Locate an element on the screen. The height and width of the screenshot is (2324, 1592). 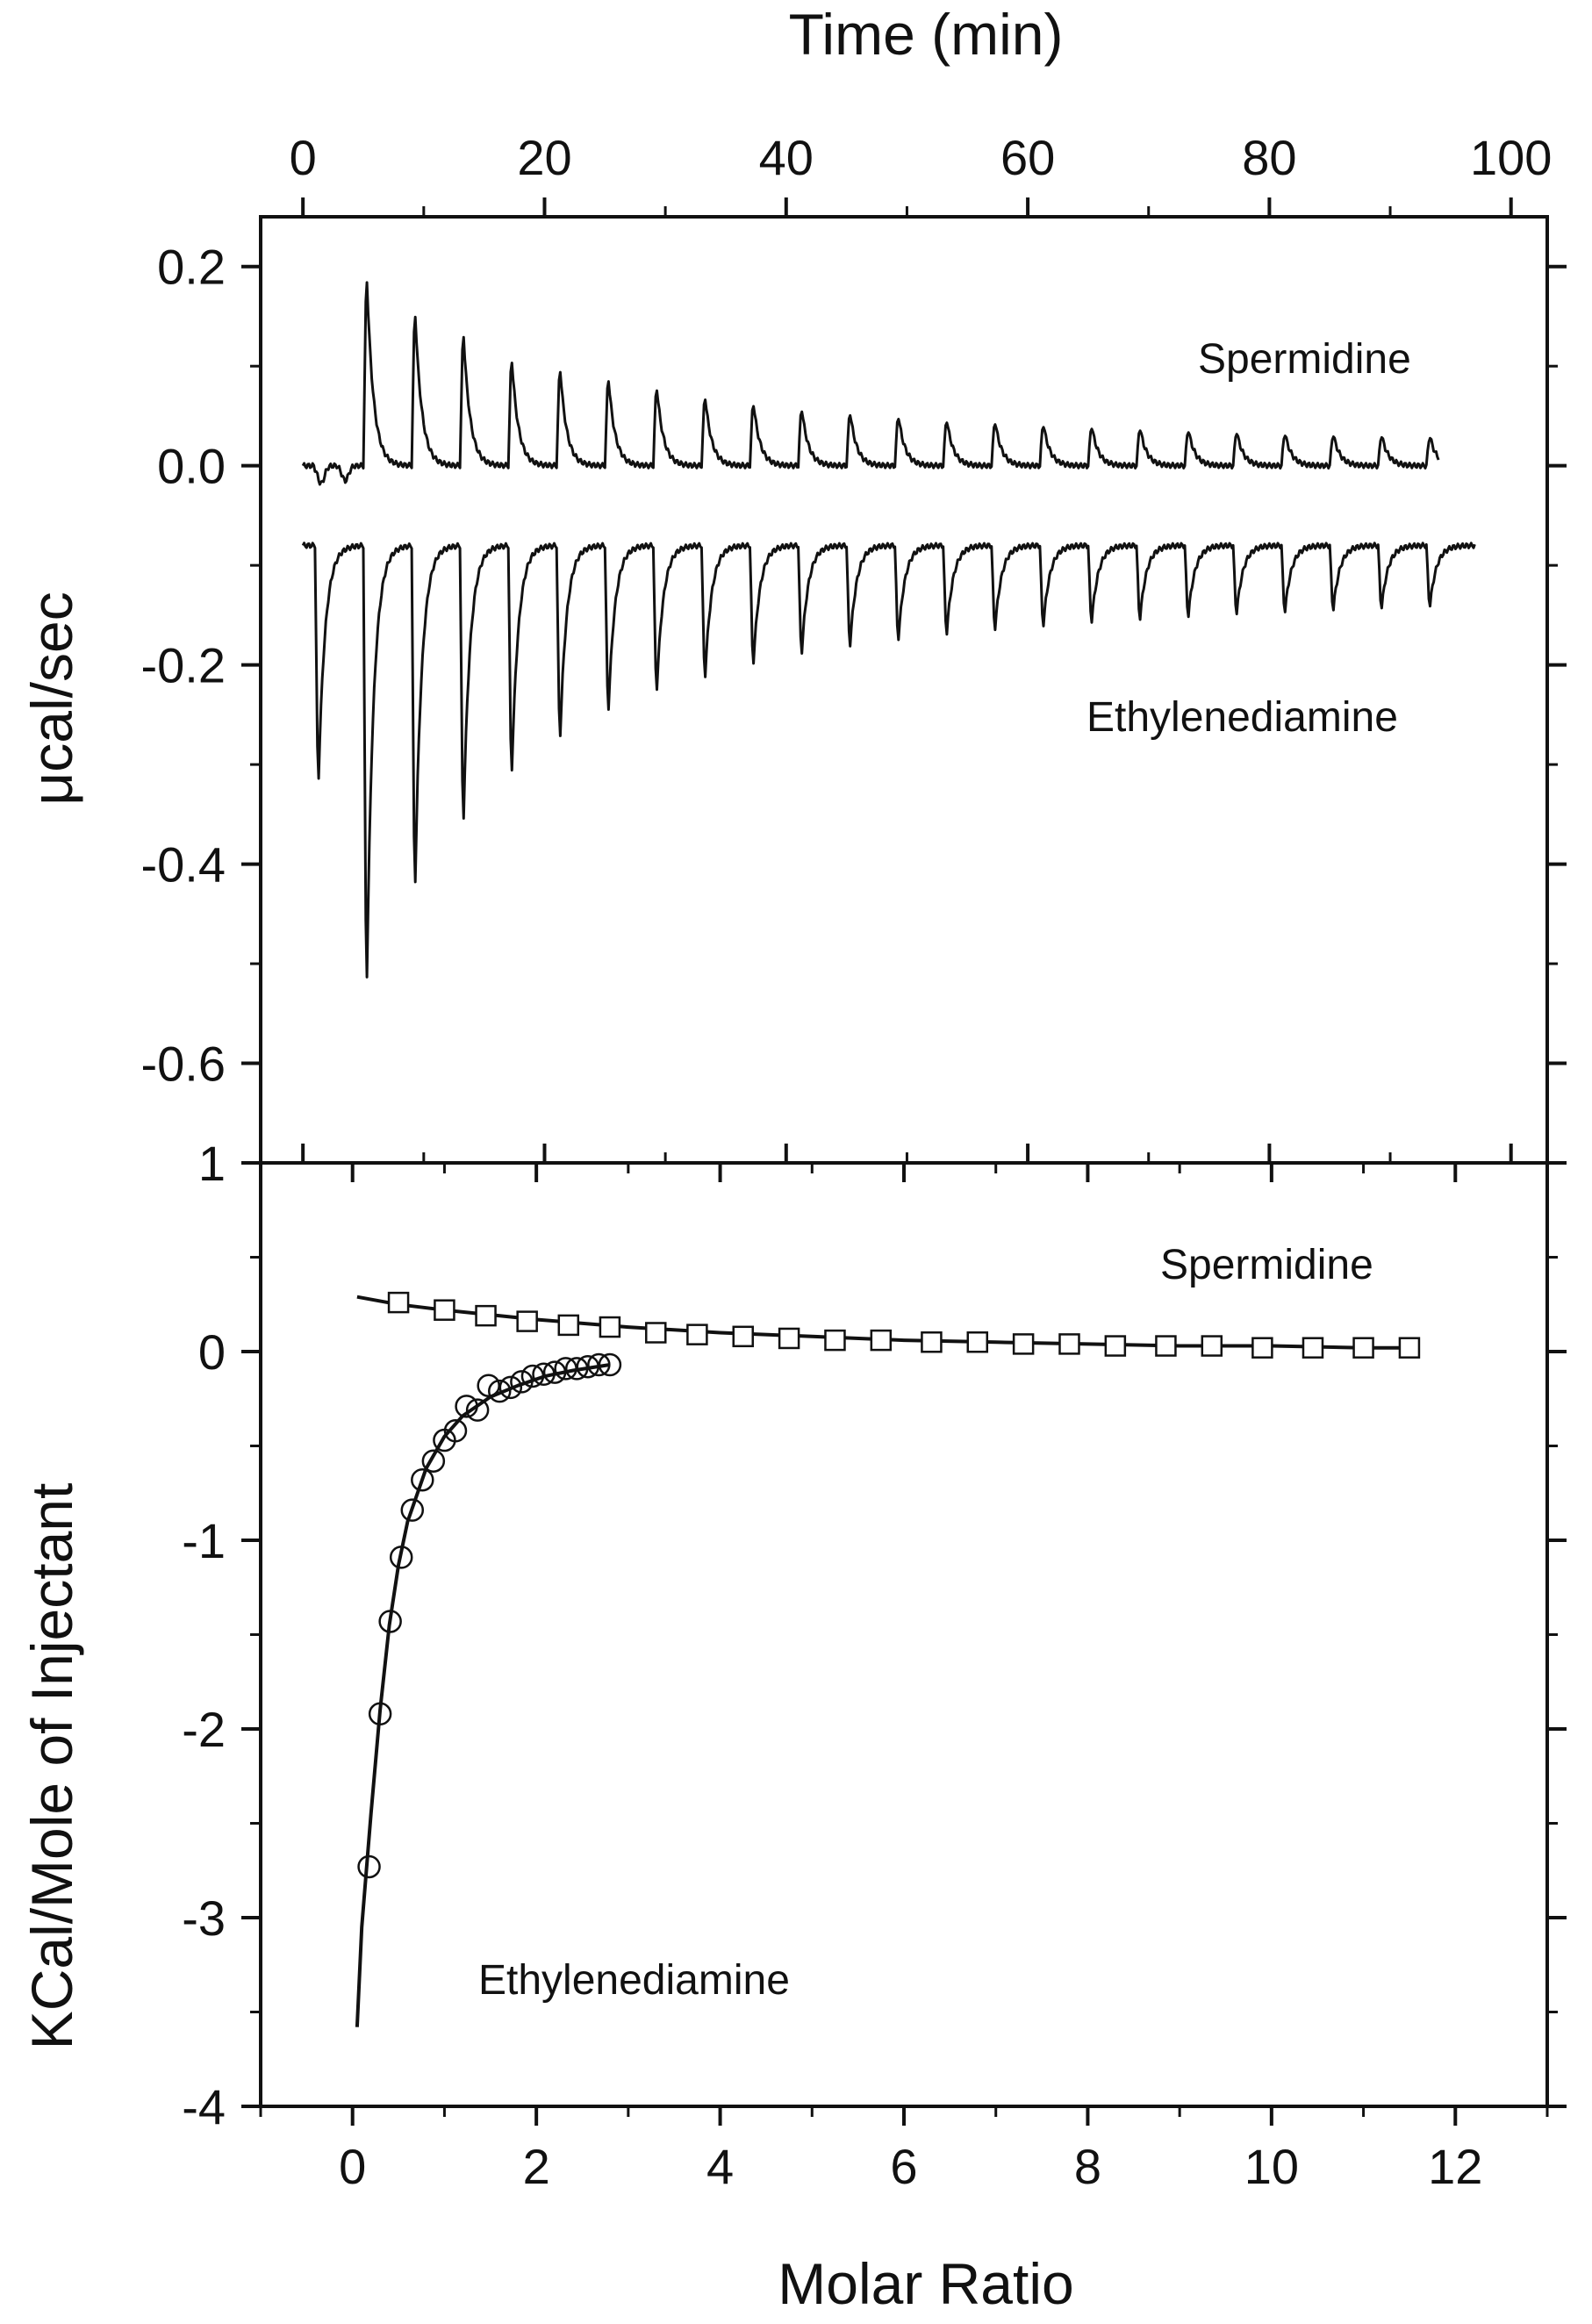
top-x-tick-label: 40 is located at coordinates (786, 157).